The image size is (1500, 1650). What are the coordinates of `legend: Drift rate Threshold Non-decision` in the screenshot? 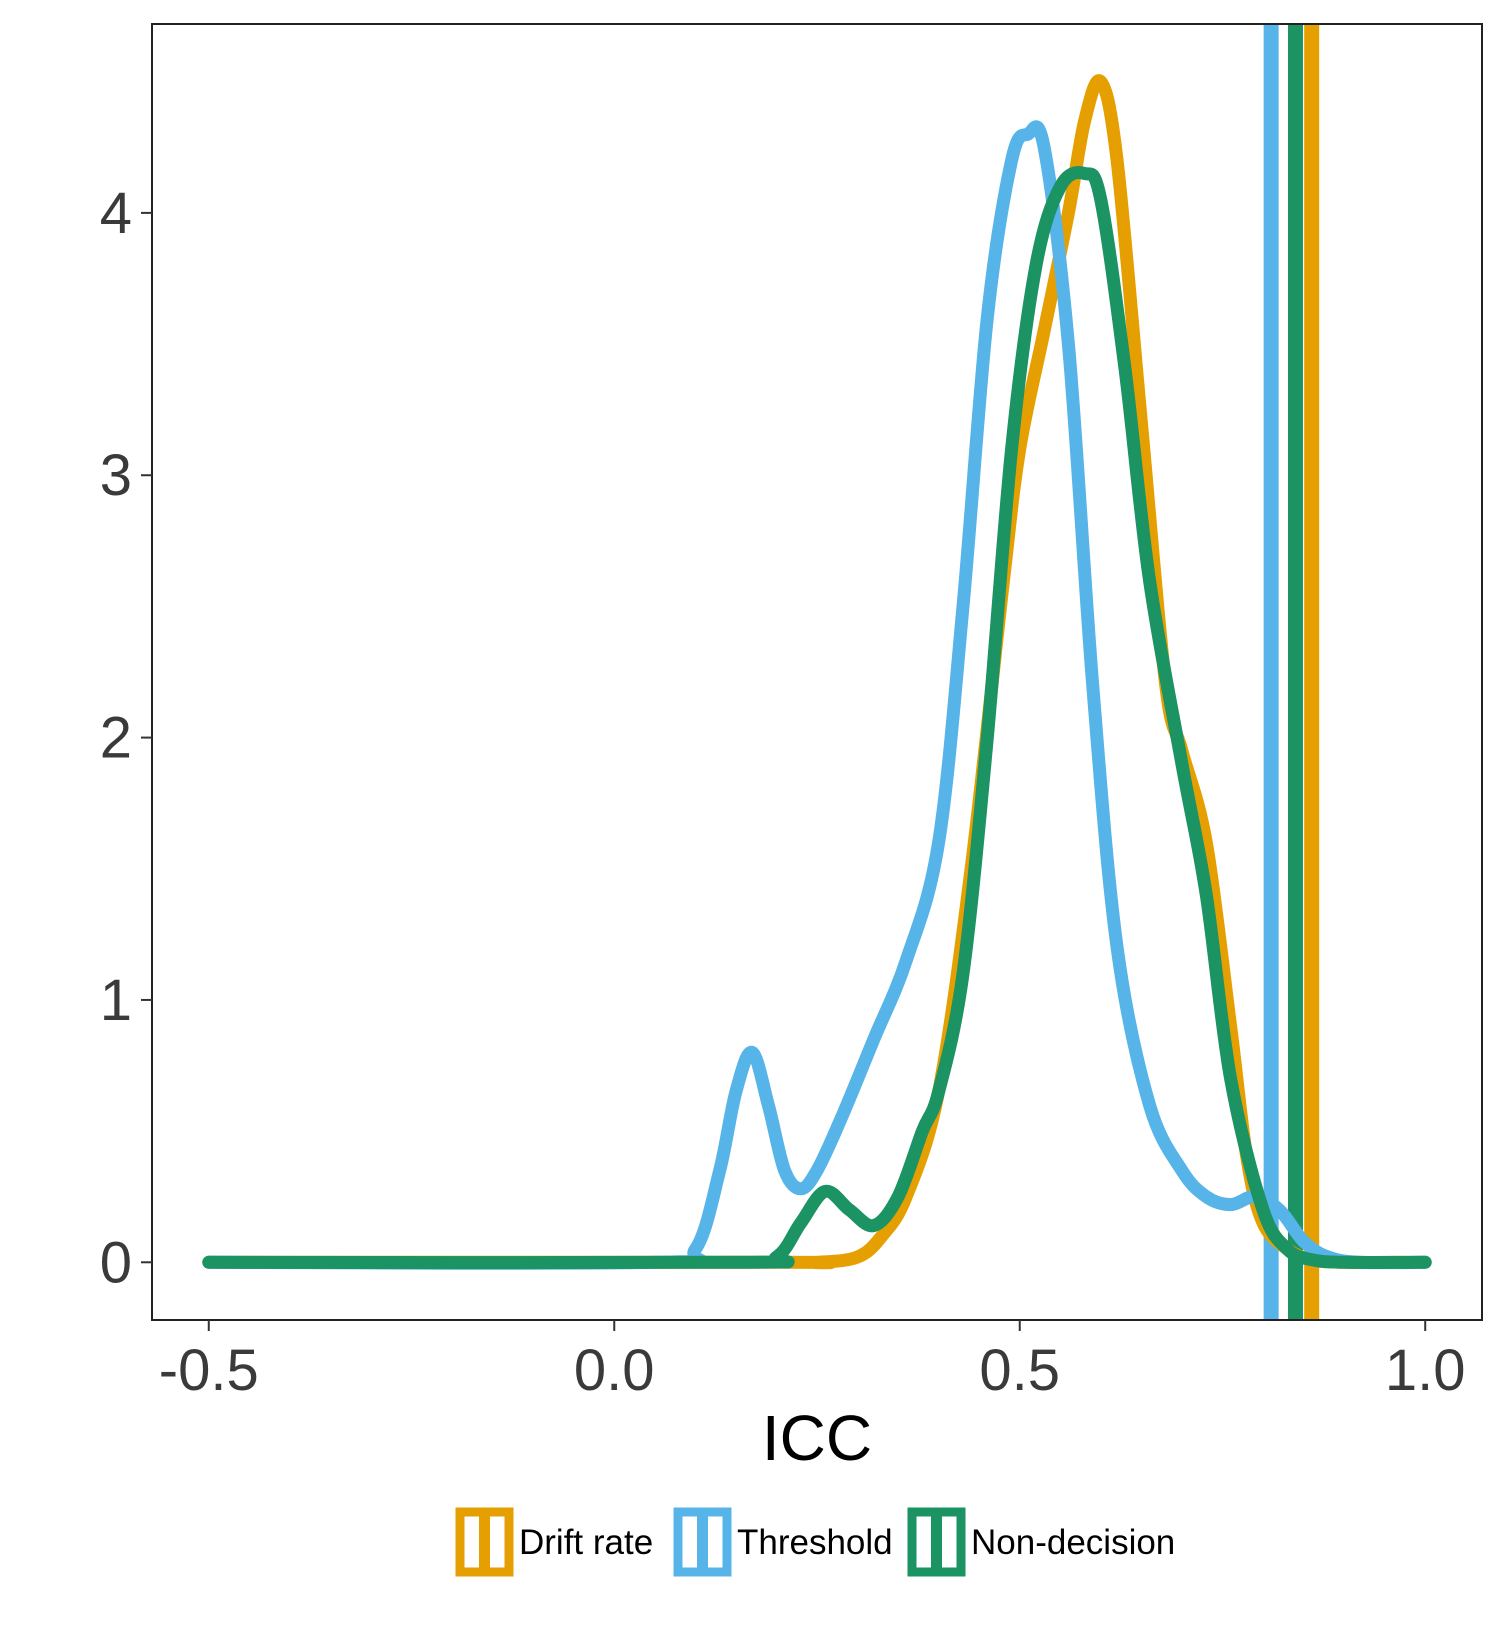 It's located at (815, 1542).